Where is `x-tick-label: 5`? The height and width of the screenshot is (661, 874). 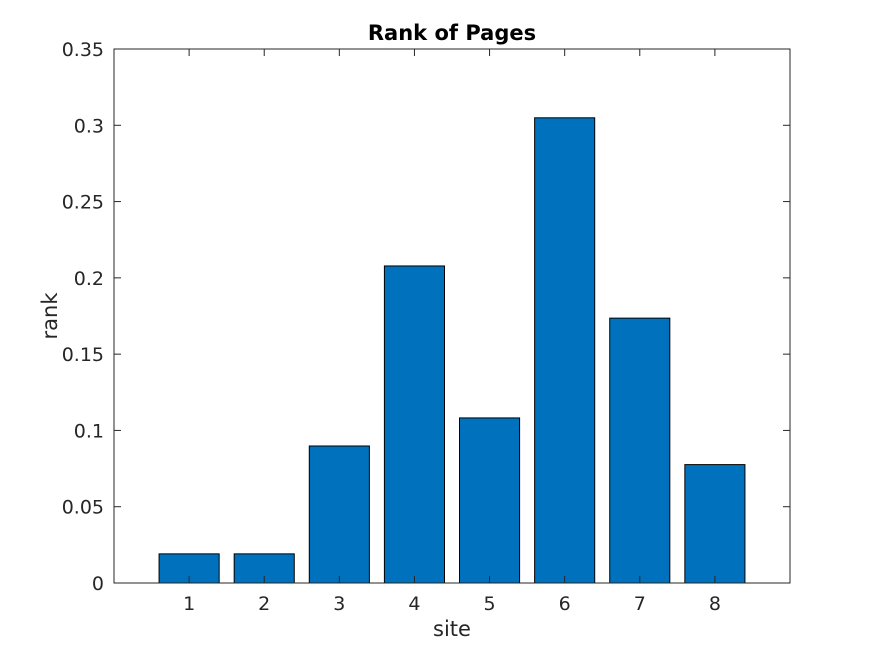
x-tick-label: 5 is located at coordinates (490, 604).